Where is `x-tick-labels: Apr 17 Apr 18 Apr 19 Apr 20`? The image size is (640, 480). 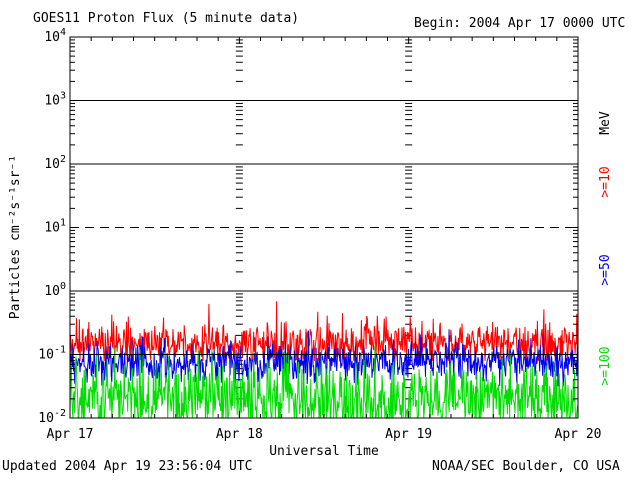 x-tick-labels: Apr 17 Apr 18 Apr 19 Apr 20 is located at coordinates (324, 434).